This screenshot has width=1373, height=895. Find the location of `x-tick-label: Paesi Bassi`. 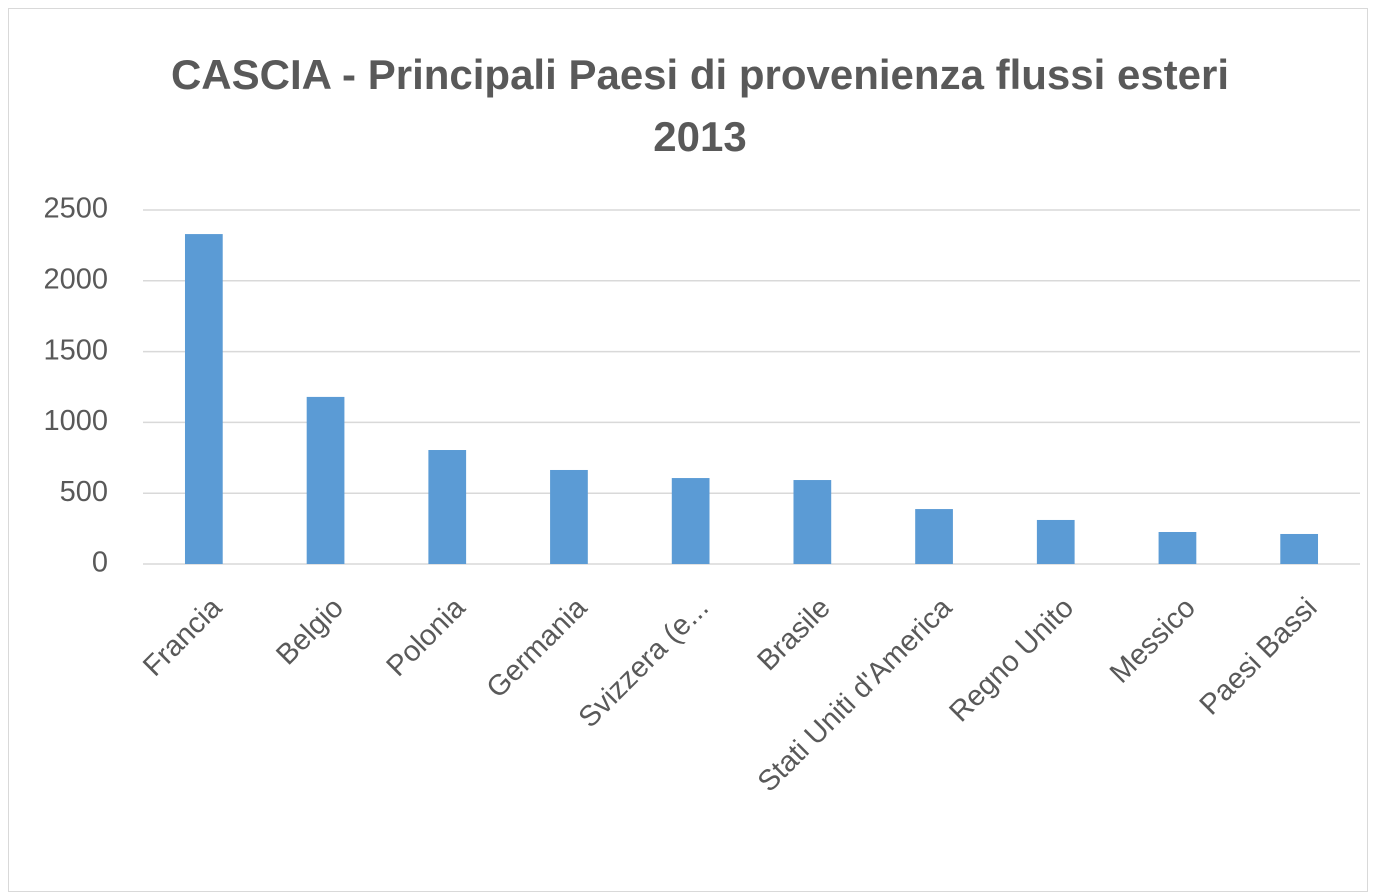

x-tick-label: Paesi Bassi is located at coordinates (1259, 657).